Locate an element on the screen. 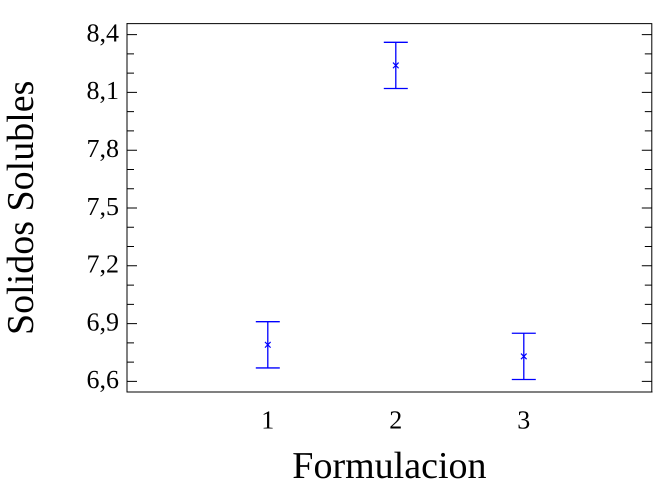 This screenshot has height=491, width=657. y-tick-label: 7,5 is located at coordinates (102, 206).